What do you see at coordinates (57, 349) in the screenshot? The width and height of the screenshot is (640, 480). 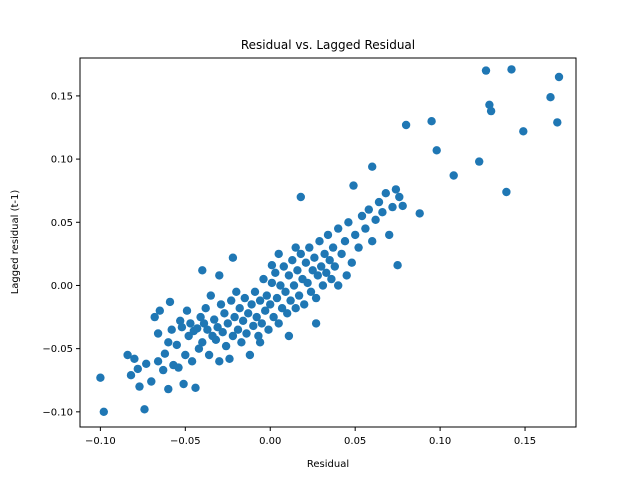 I see `y-tick-label: −0.05` at bounding box center [57, 349].